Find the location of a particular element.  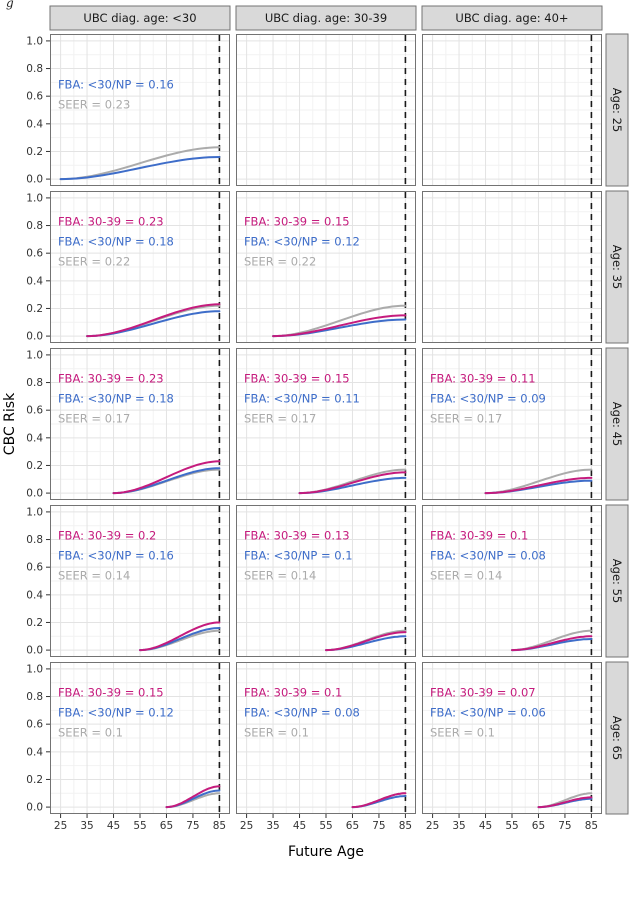

row-strip: Age: 65 is located at coordinates (617, 738).